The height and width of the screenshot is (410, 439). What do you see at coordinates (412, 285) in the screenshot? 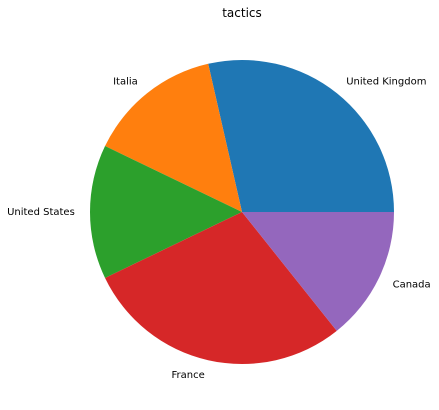
I see `pie-label-canada: Canada` at bounding box center [412, 285].